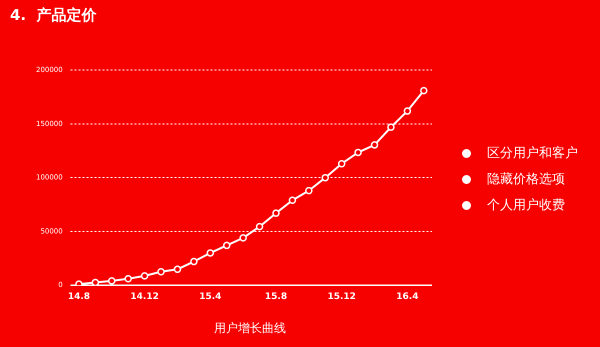 This screenshot has width=600, height=347. What do you see at coordinates (407, 297) in the screenshot?
I see `x-tick-label: 16.4` at bounding box center [407, 297].